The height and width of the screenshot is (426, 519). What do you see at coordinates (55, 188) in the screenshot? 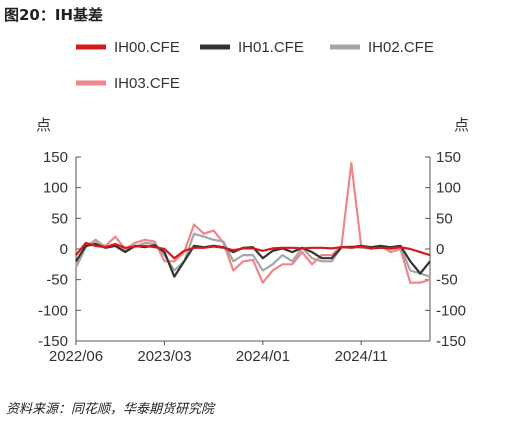
I see `y-tick-label-left: 100` at bounding box center [55, 188].